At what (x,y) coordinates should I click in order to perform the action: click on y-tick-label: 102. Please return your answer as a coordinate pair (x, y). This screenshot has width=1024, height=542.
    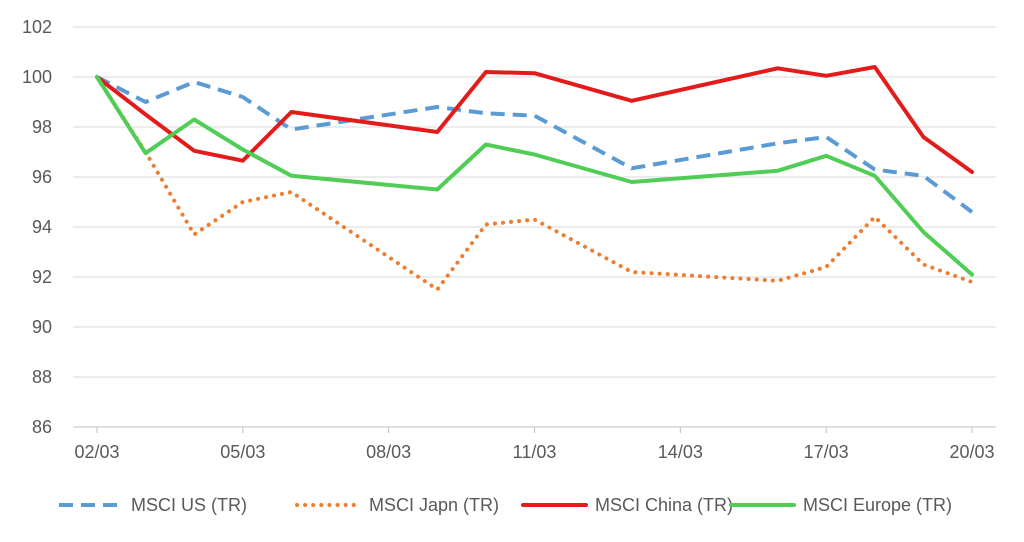
    Looking at the image, I should click on (37, 27).